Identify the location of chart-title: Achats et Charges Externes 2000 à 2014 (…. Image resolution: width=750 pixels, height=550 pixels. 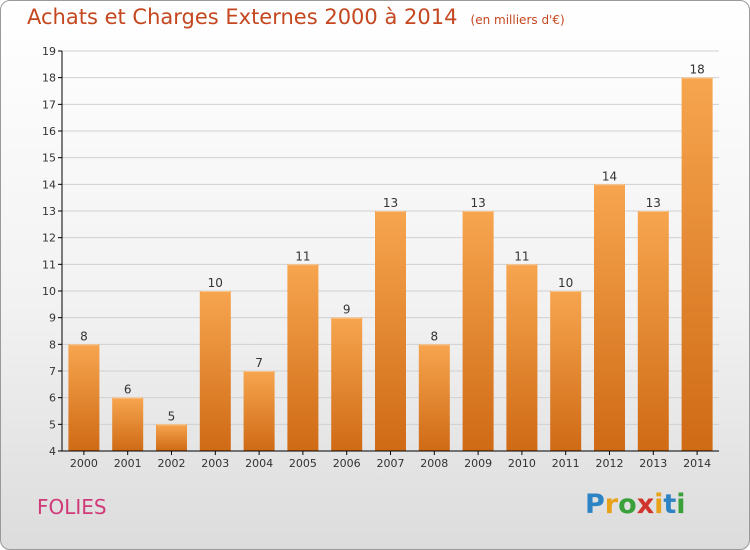
(296, 17).